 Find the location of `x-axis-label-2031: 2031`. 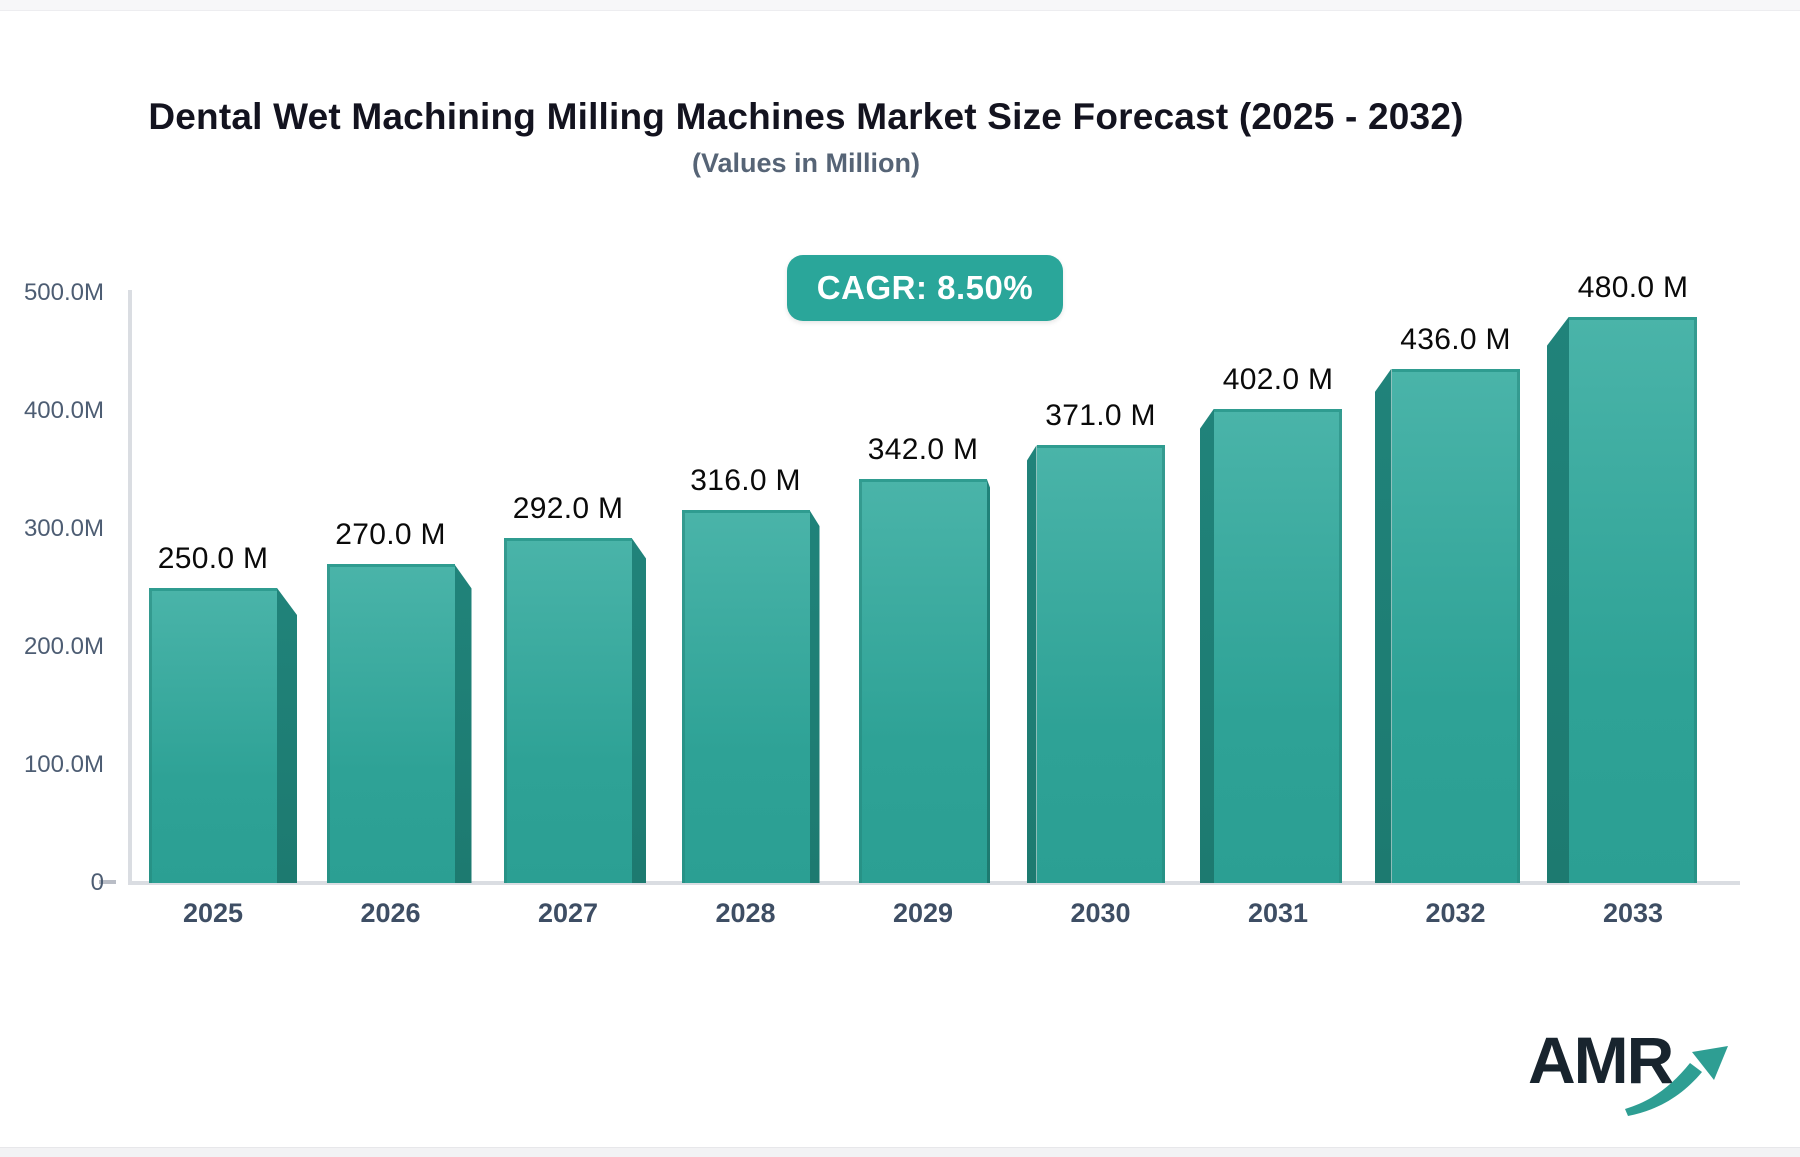

x-axis-label-2031: 2031 is located at coordinates (1278, 913).